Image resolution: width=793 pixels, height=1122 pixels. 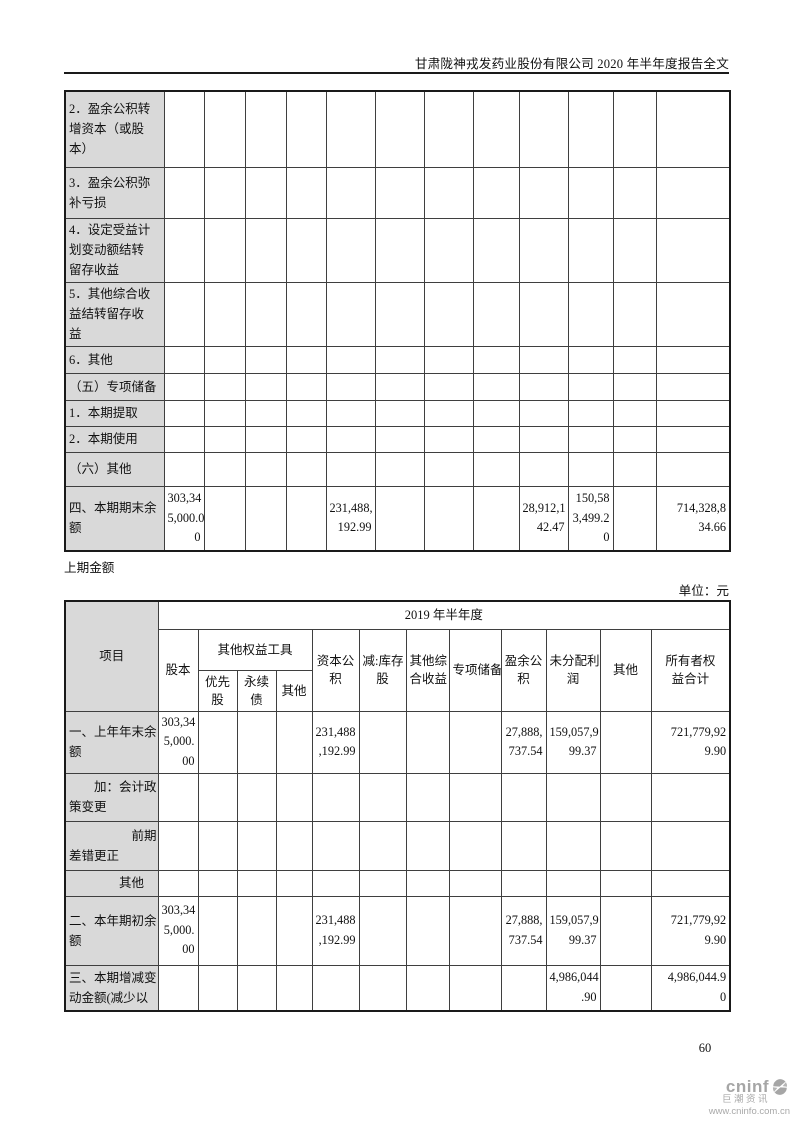 I want to click on table-row: 4．设定受益计 划变动额结转 留存收益, so click(x=397, y=250).